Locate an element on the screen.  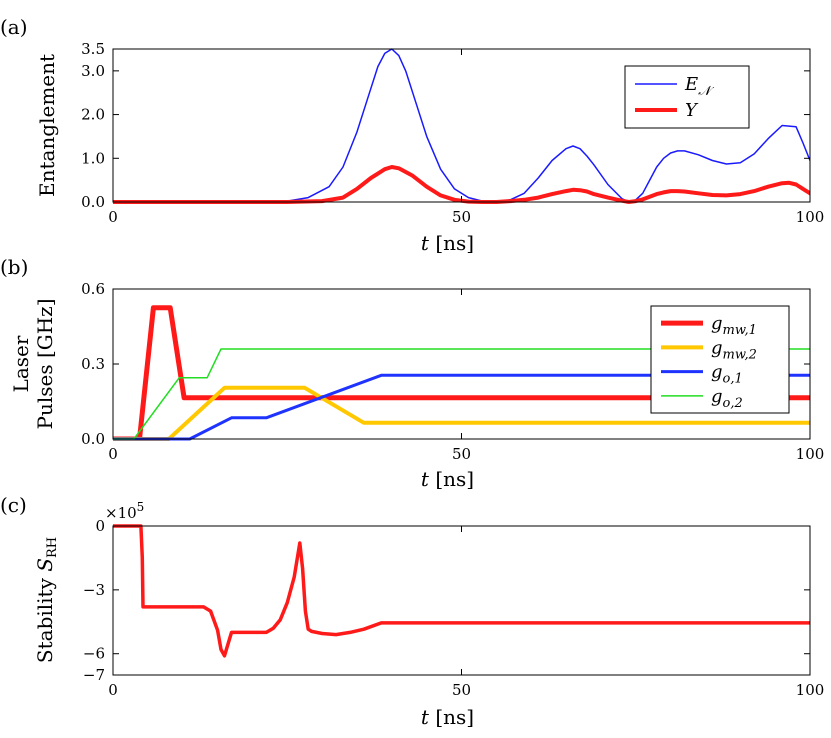
x-axis-label-unit-c: [ns] is located at coordinates (451, 717).